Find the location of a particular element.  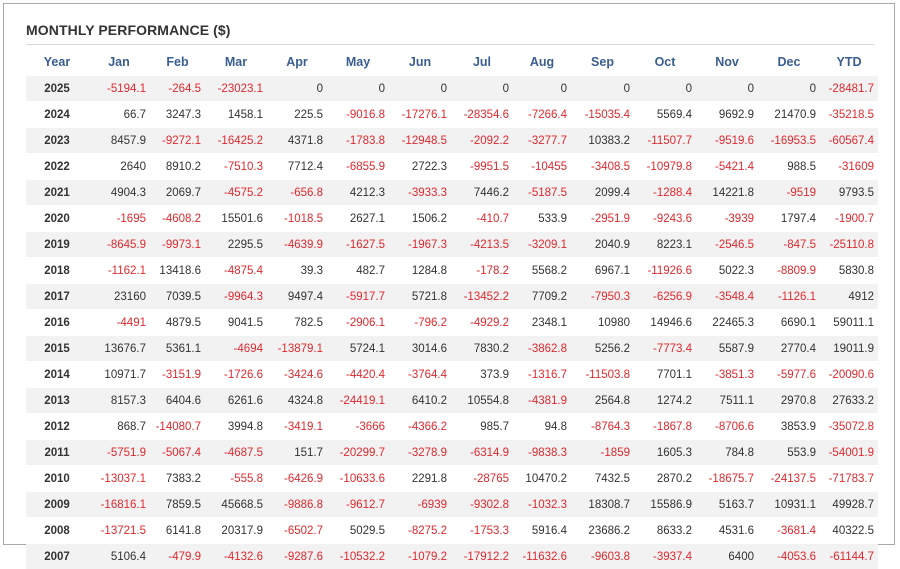

value-cell: 9041.5 is located at coordinates (236, 323).